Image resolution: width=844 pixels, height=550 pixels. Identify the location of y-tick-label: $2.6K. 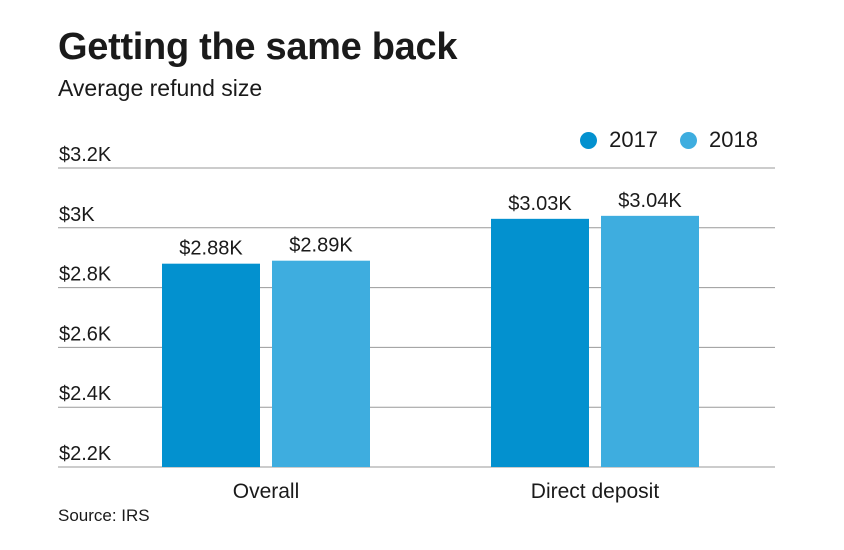
(85, 334).